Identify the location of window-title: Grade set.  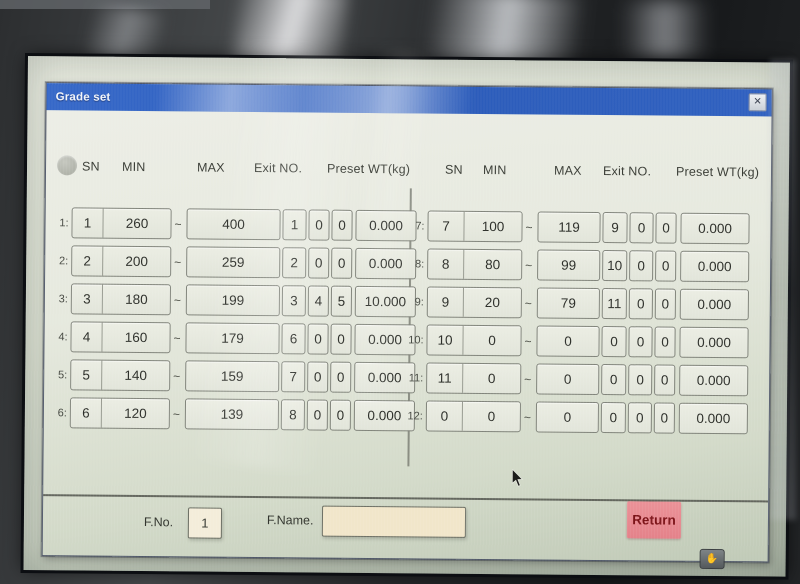
(83, 97).